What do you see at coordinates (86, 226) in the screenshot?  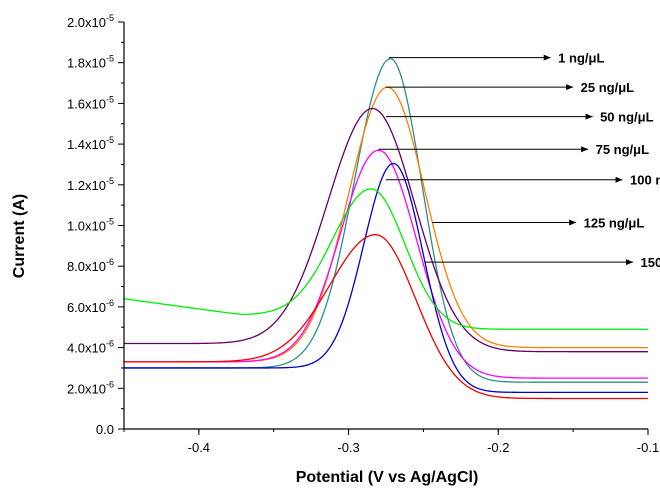 I see `y-tick-mantissa: 1.0x10` at bounding box center [86, 226].